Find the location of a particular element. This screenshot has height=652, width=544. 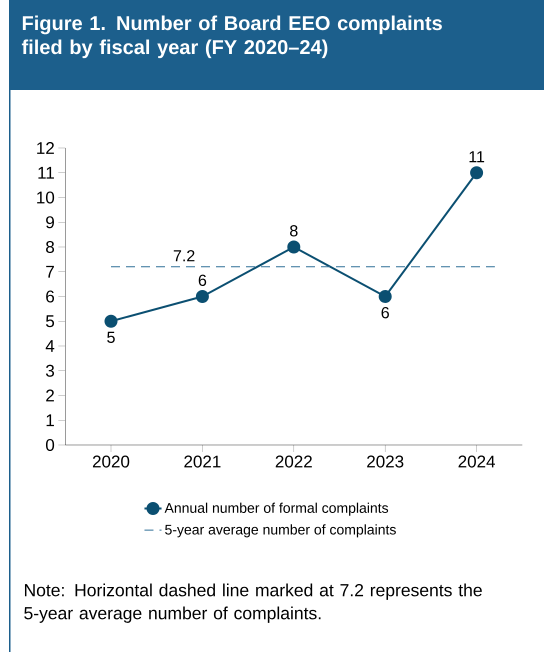

y-tick-label: 10 is located at coordinates (45, 197).